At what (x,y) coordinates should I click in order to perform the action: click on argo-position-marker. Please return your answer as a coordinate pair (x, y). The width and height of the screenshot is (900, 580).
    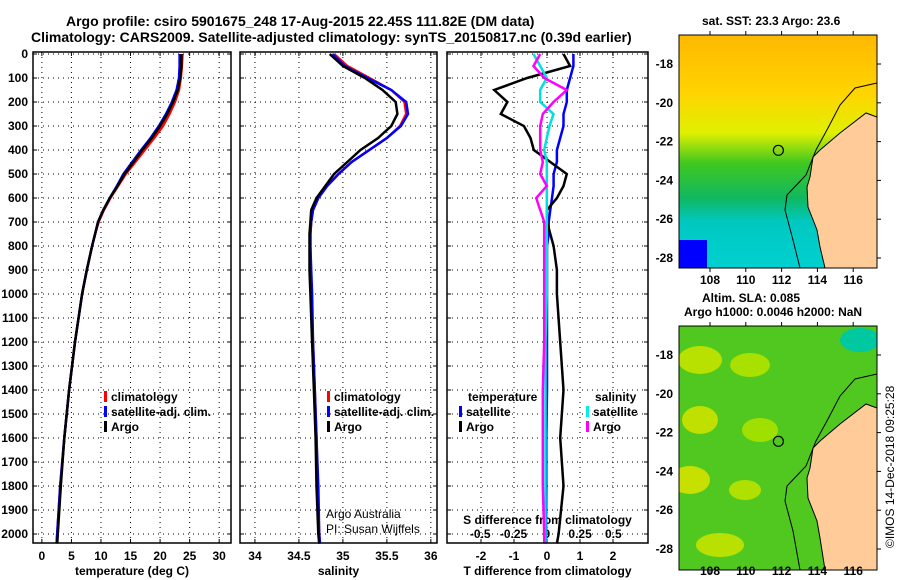
    Looking at the image, I should click on (778, 150).